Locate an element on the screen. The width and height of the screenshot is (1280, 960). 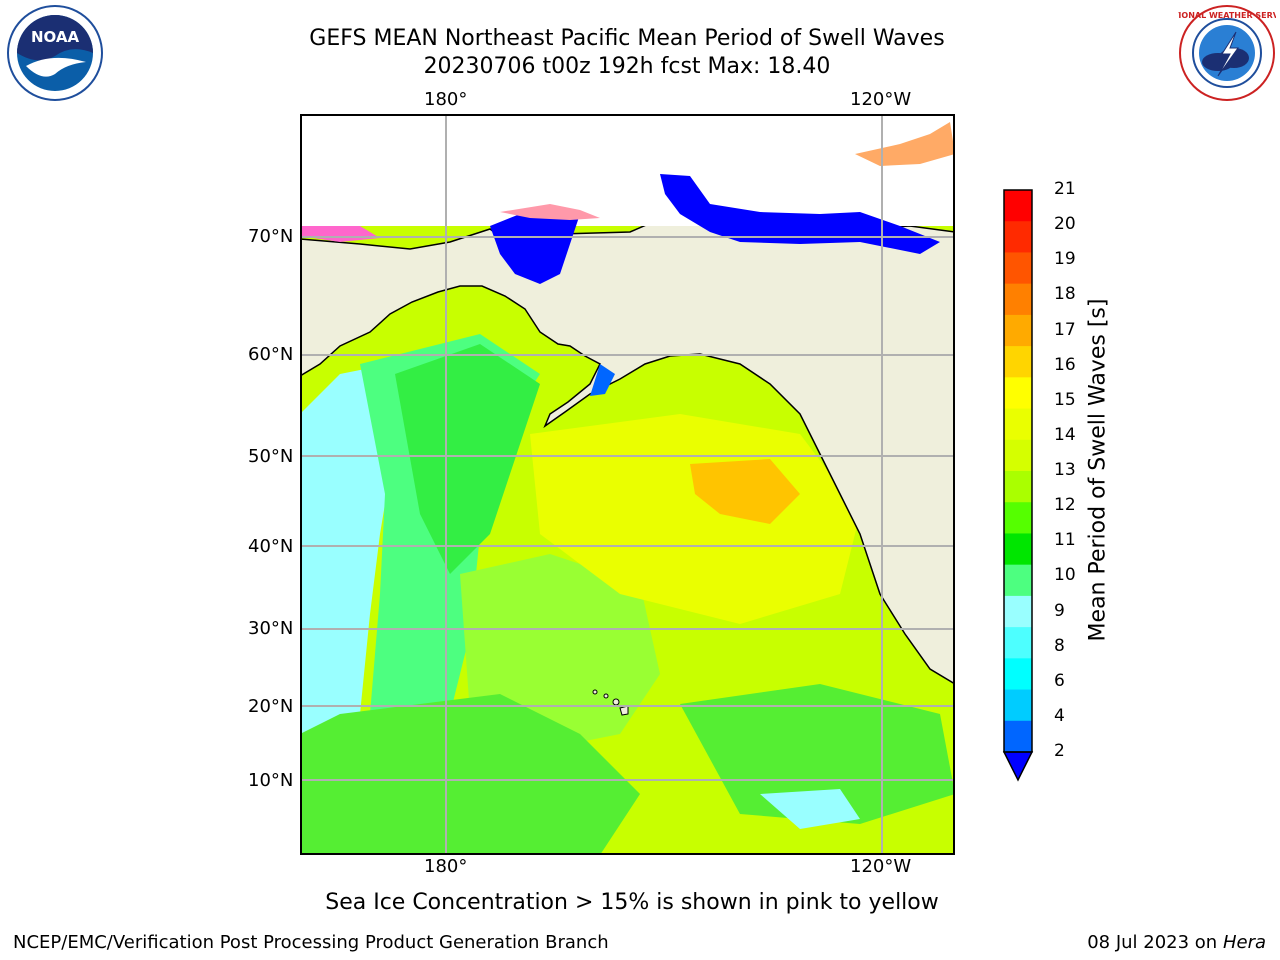
colorbar-tick-label: 16 is located at coordinates (1065, 364).